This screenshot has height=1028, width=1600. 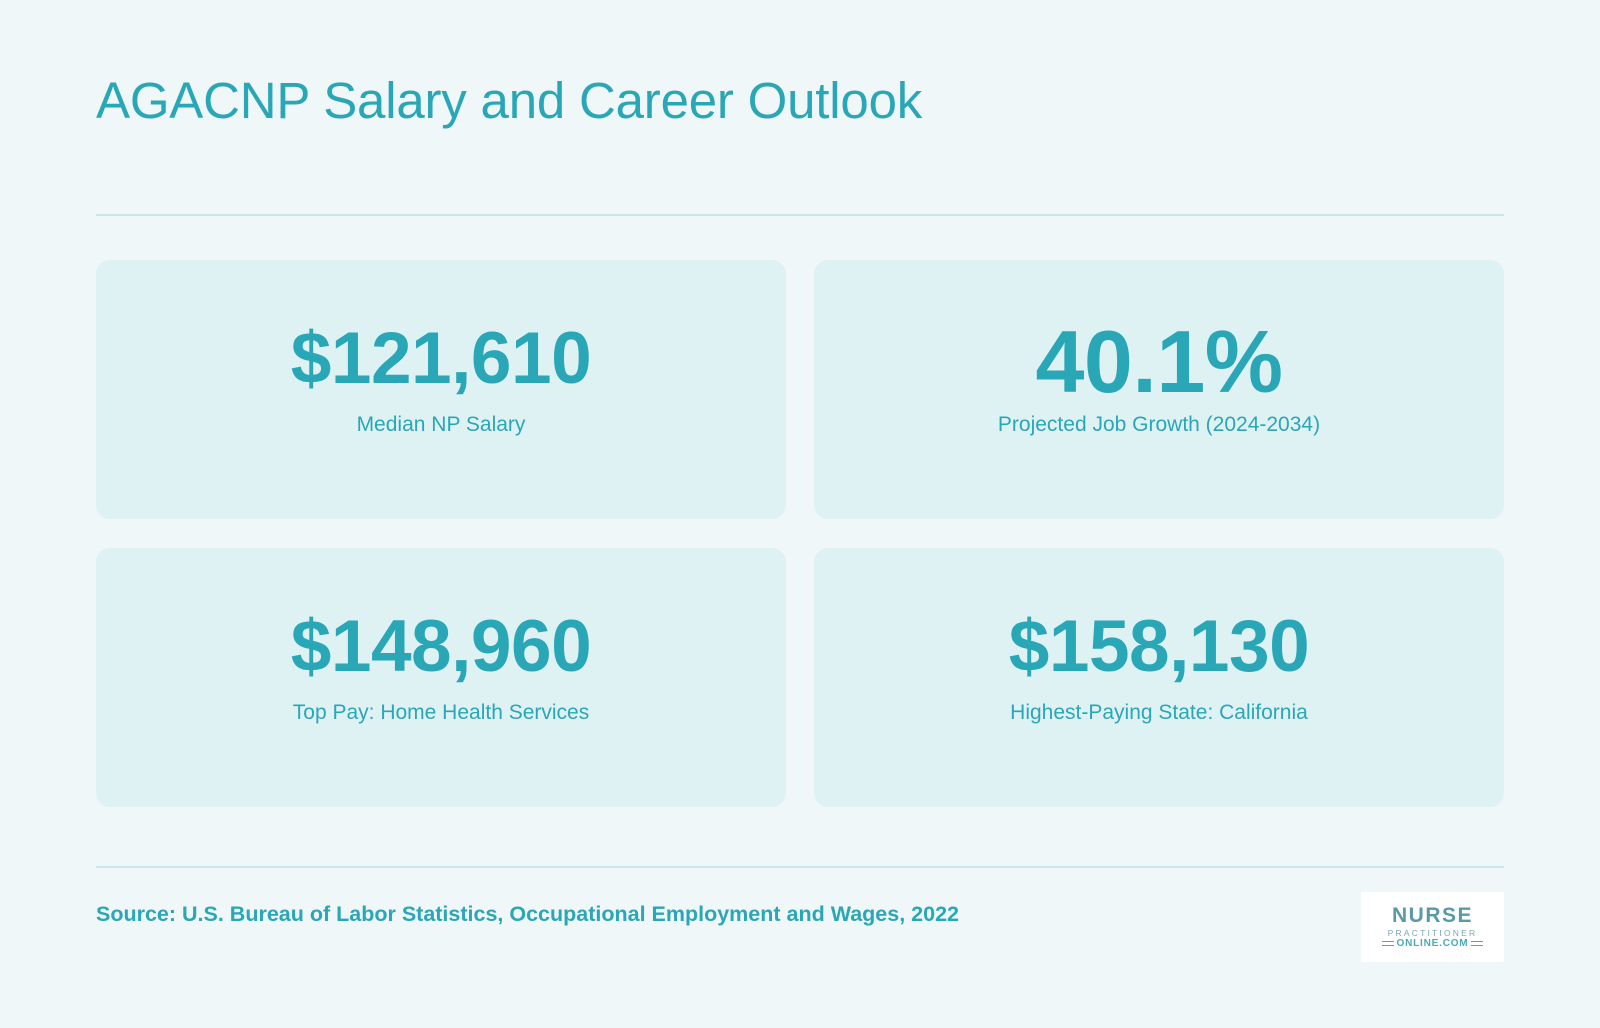 I want to click on stat-value: $158,130, so click(x=1159, y=646).